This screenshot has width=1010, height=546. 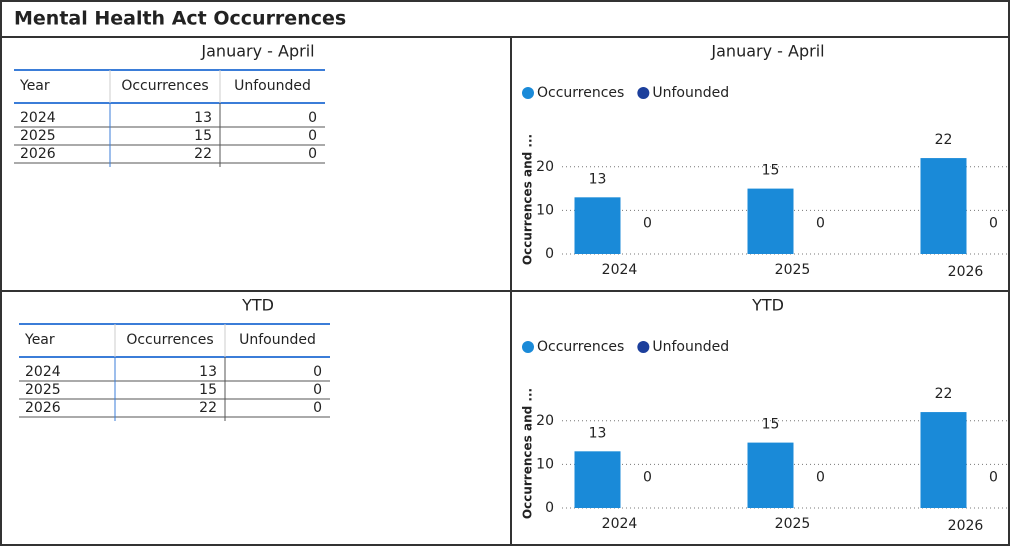 I want to click on table-title: January - April, so click(x=257, y=51).